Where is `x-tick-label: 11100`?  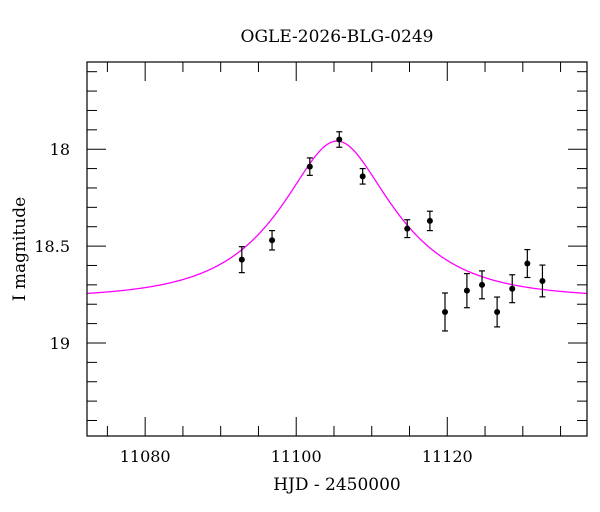 x-tick-label: 11100 is located at coordinates (296, 456).